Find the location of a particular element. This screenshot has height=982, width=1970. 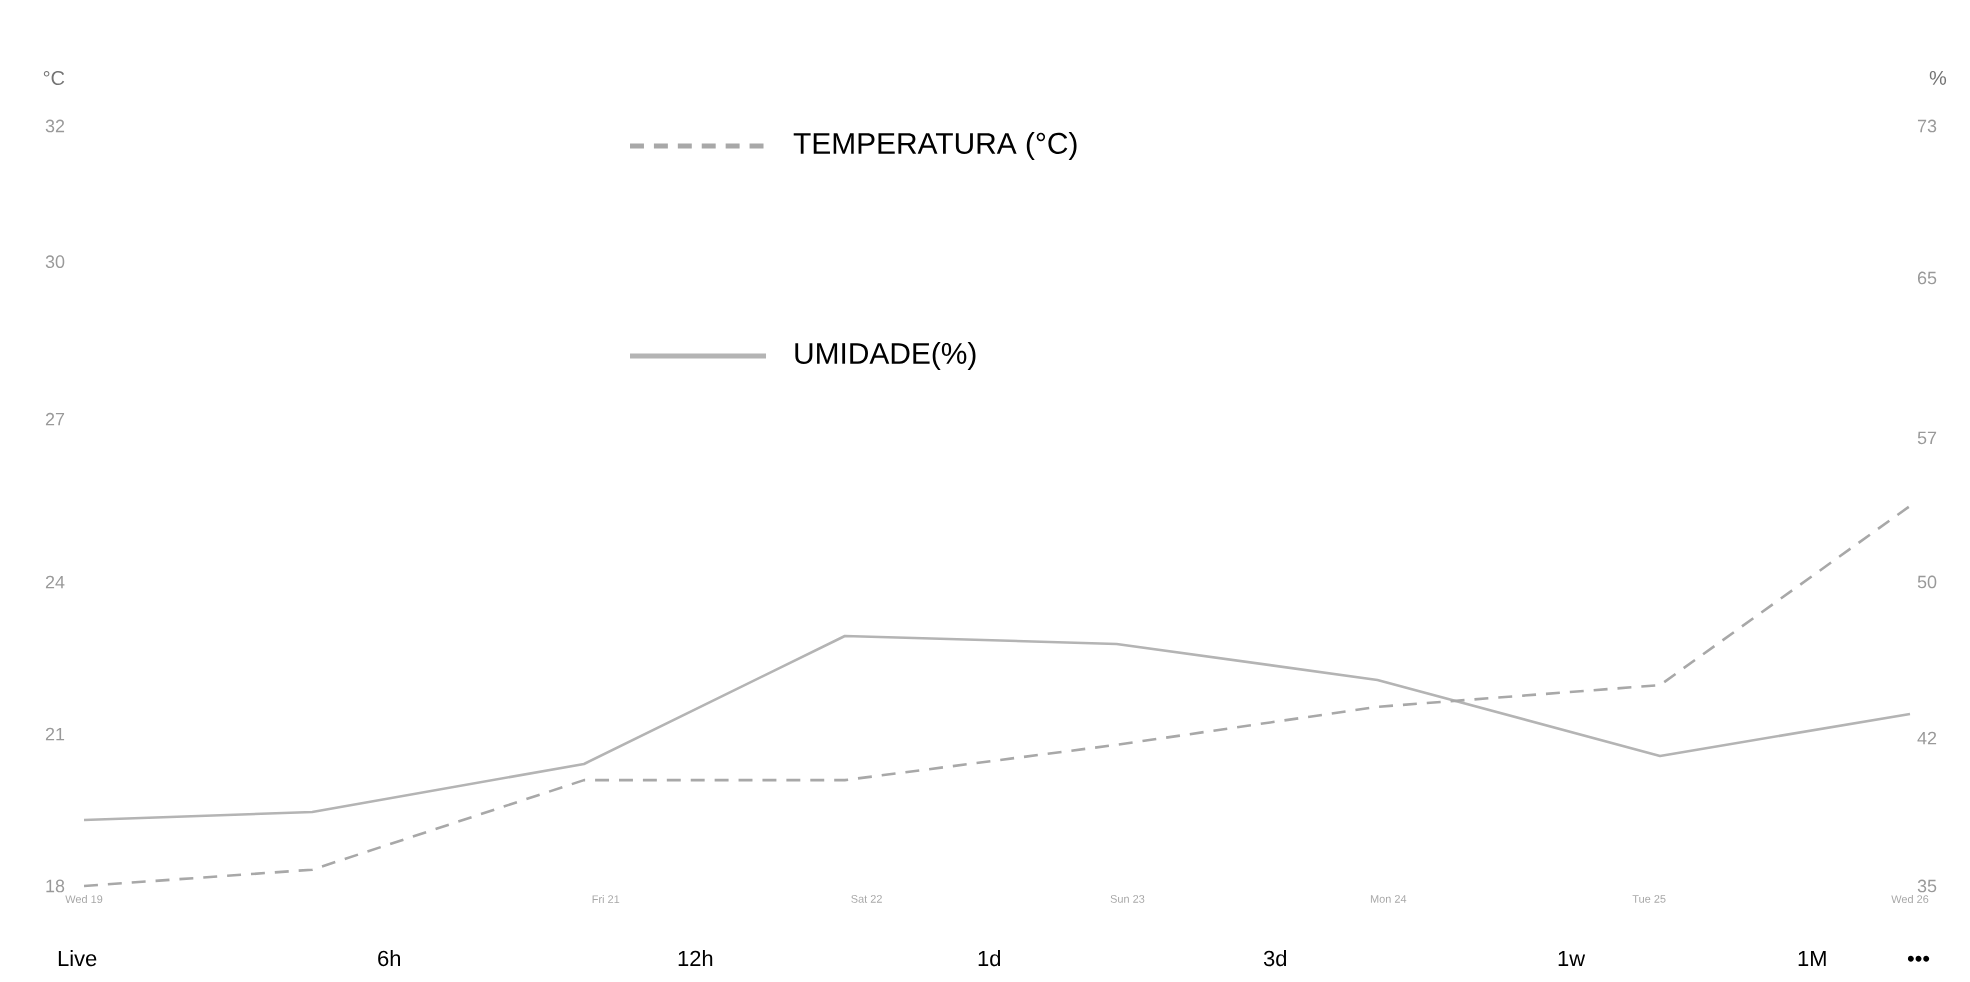

text: 3d is located at coordinates (1275, 958).